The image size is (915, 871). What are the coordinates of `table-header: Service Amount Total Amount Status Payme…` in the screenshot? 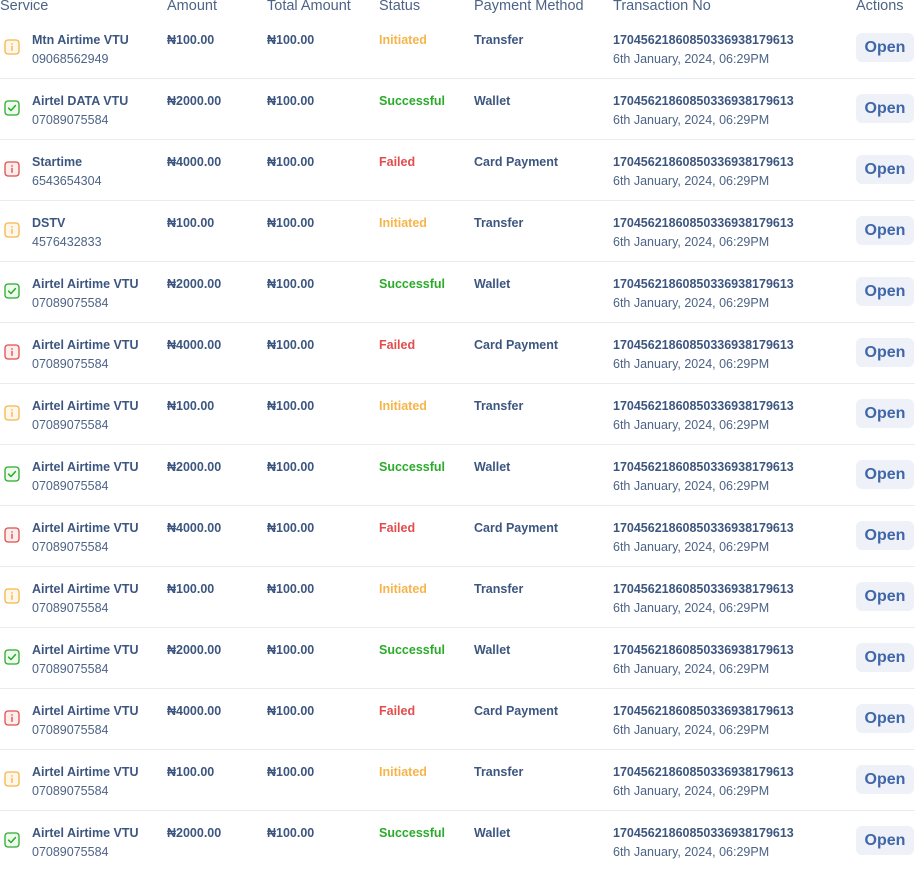 It's located at (457, 9).